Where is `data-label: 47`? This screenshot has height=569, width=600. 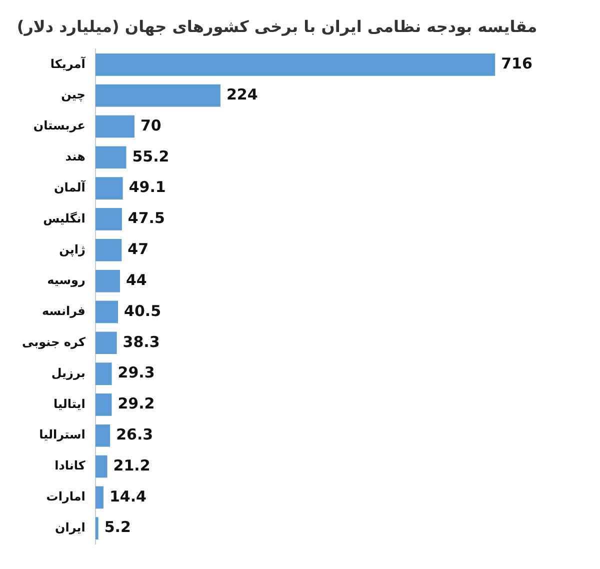
data-label: 47 is located at coordinates (138, 249).